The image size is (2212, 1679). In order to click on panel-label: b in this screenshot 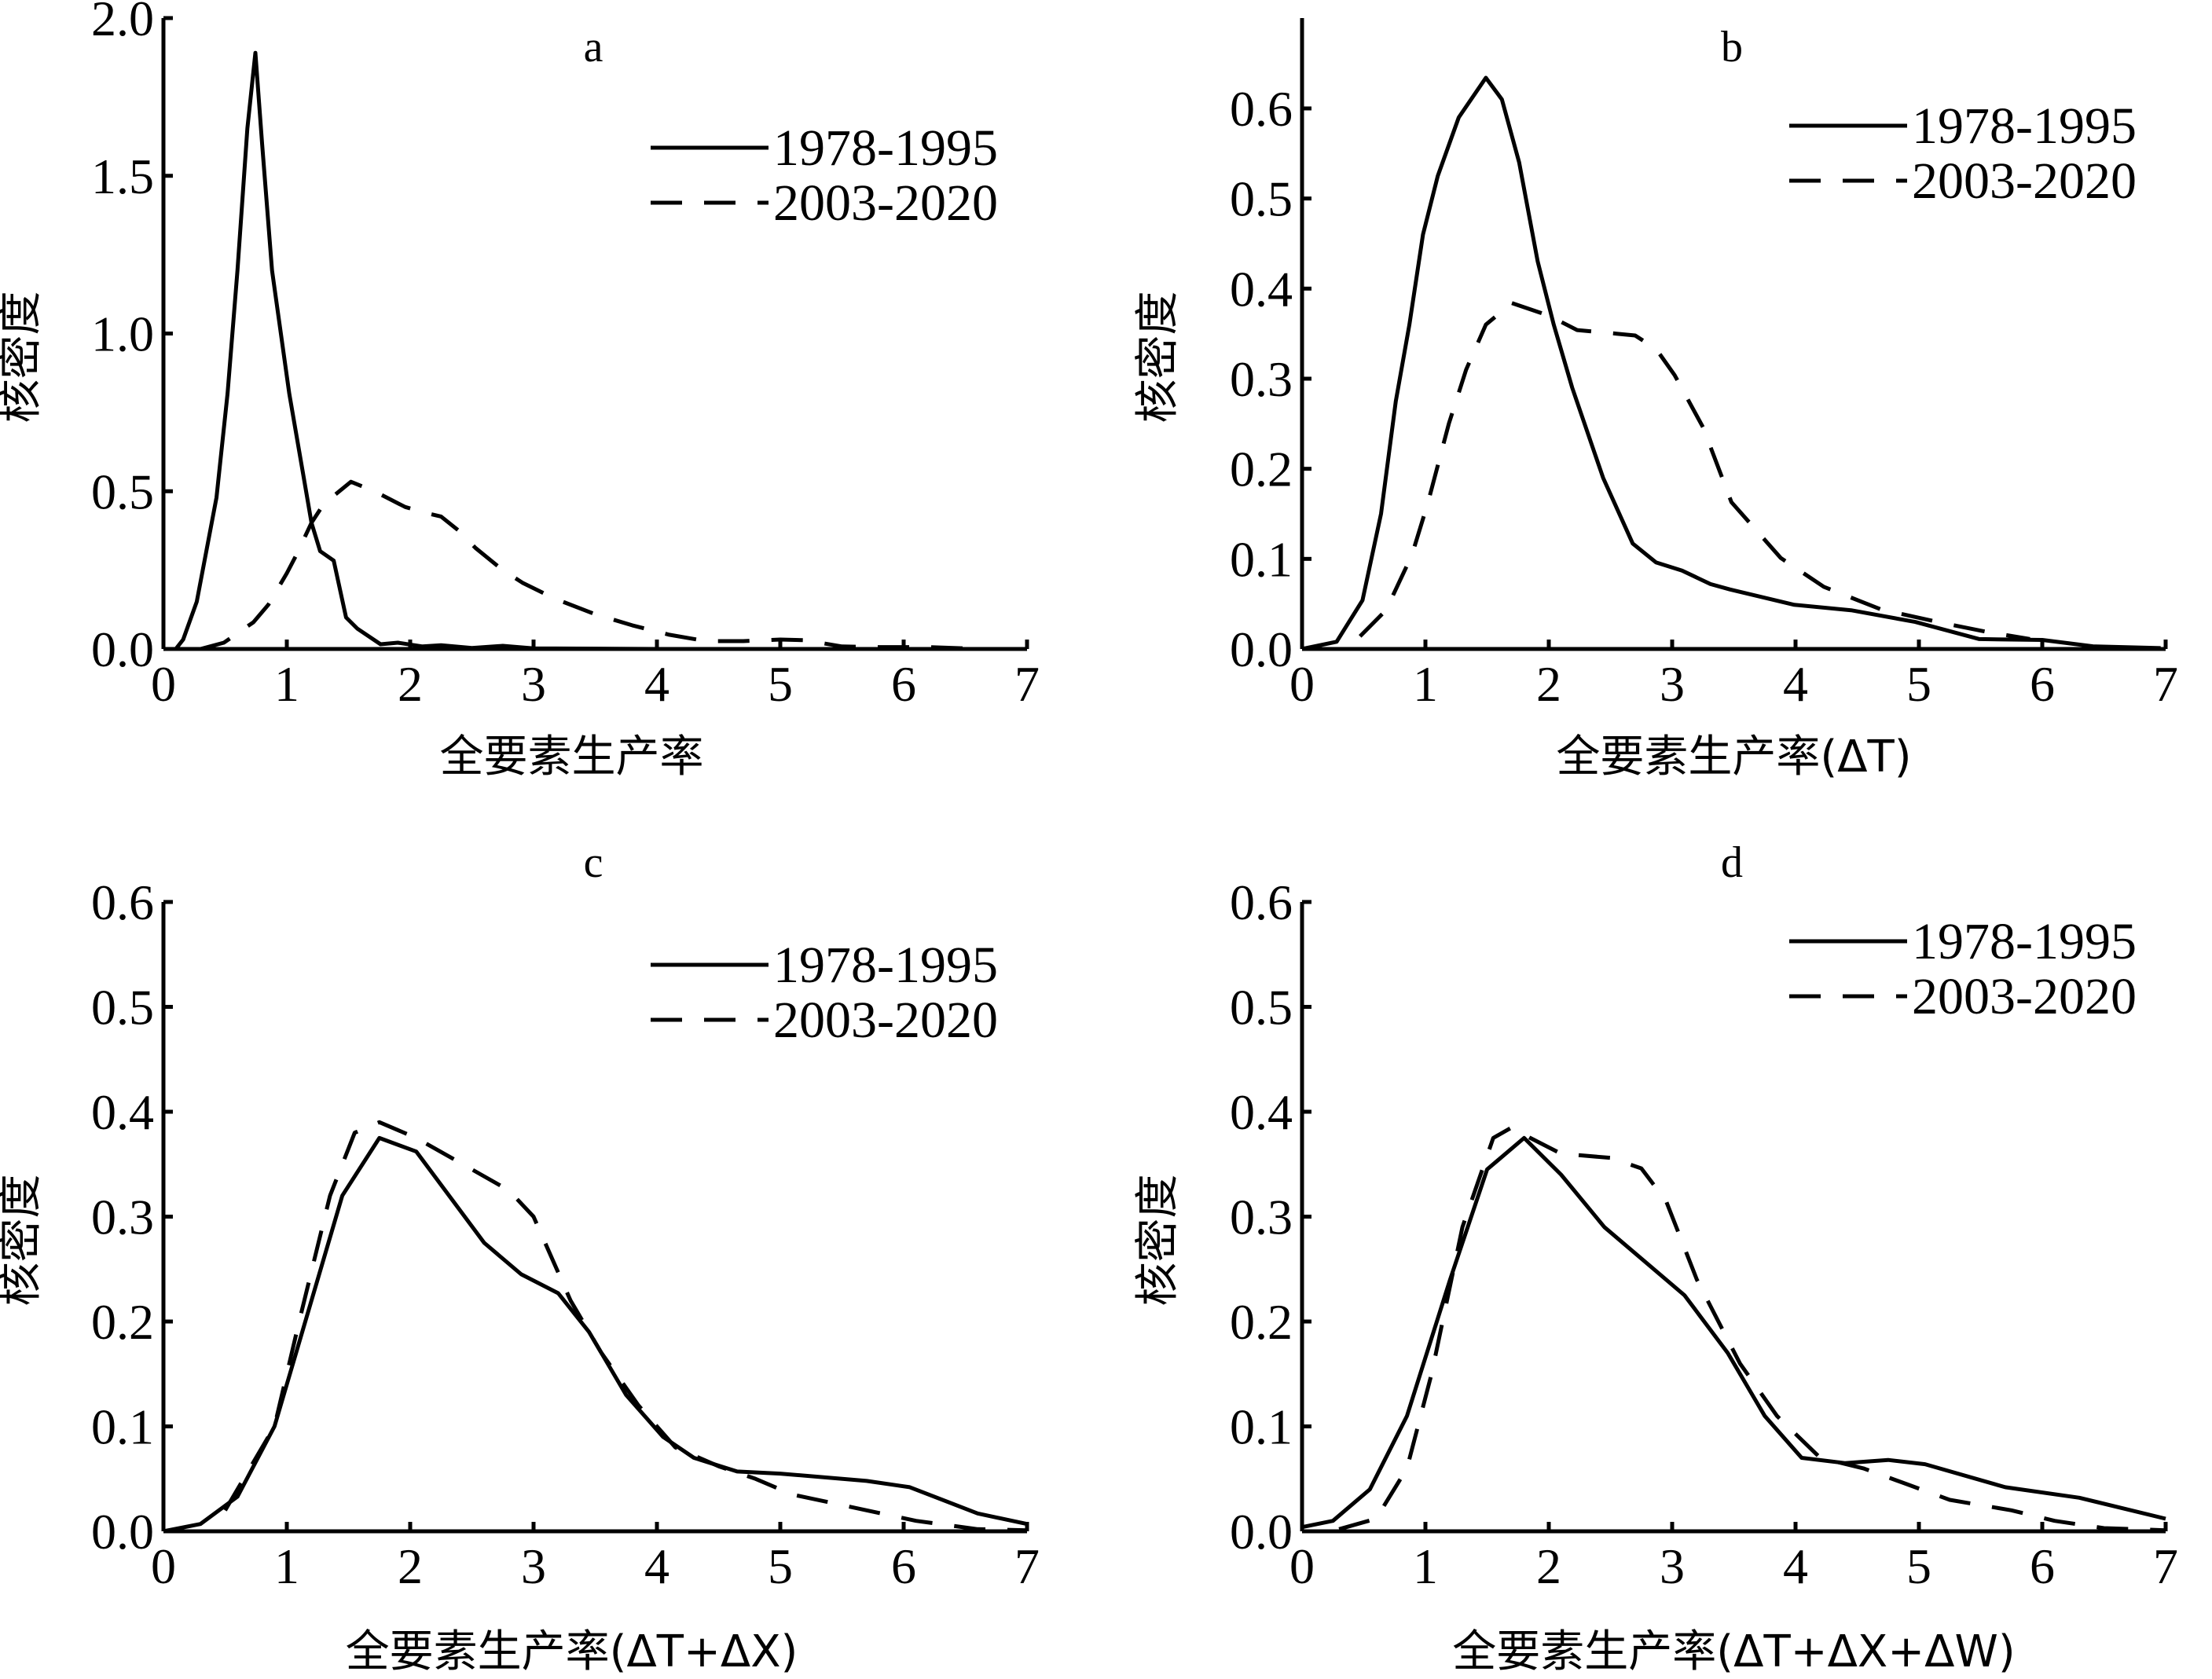, I will do `click(1732, 47)`.